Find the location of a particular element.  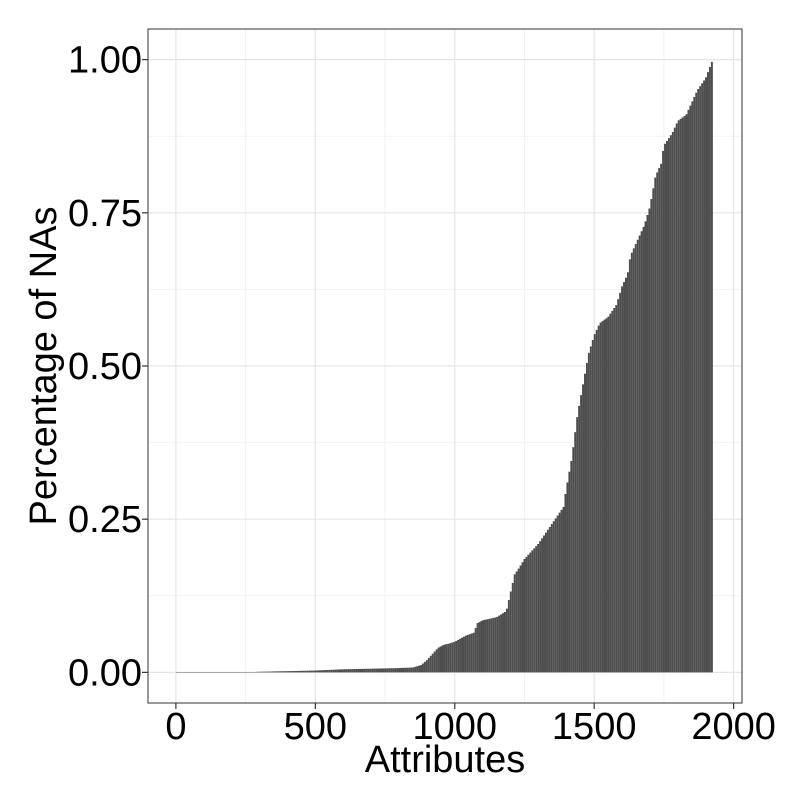

y-tick-label: 0.00 is located at coordinates (105, 673).